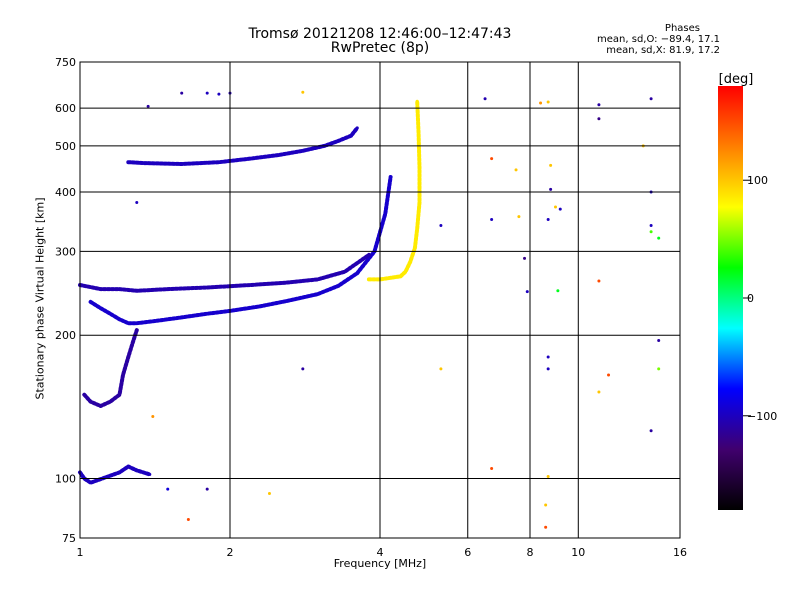 The height and width of the screenshot is (600, 800). What do you see at coordinates (65, 479) in the screenshot?
I see `y-tick-label: 100` at bounding box center [65, 479].